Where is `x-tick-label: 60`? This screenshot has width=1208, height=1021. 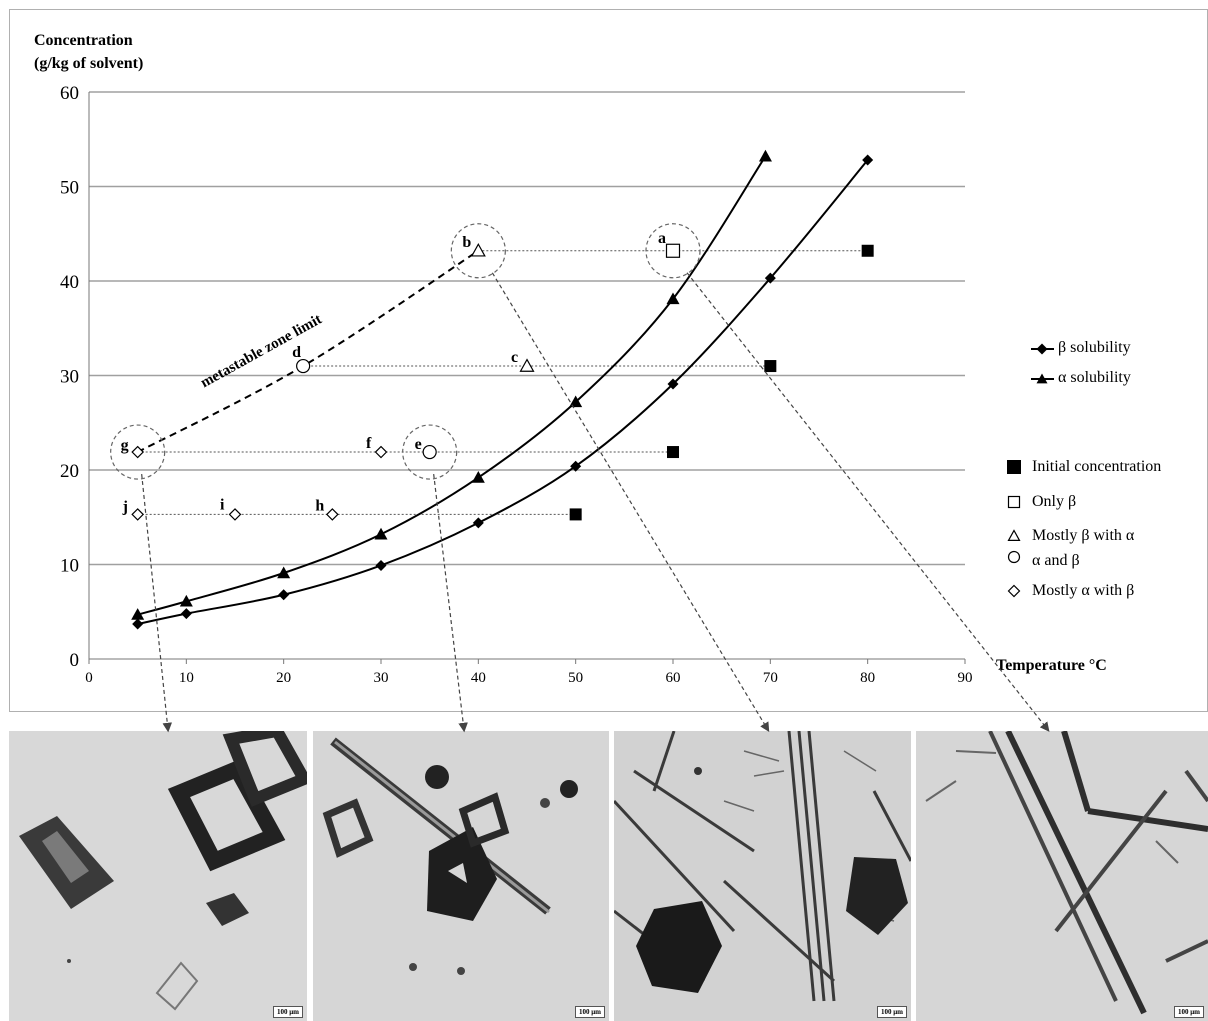 x-tick-label: 60 is located at coordinates (673, 678).